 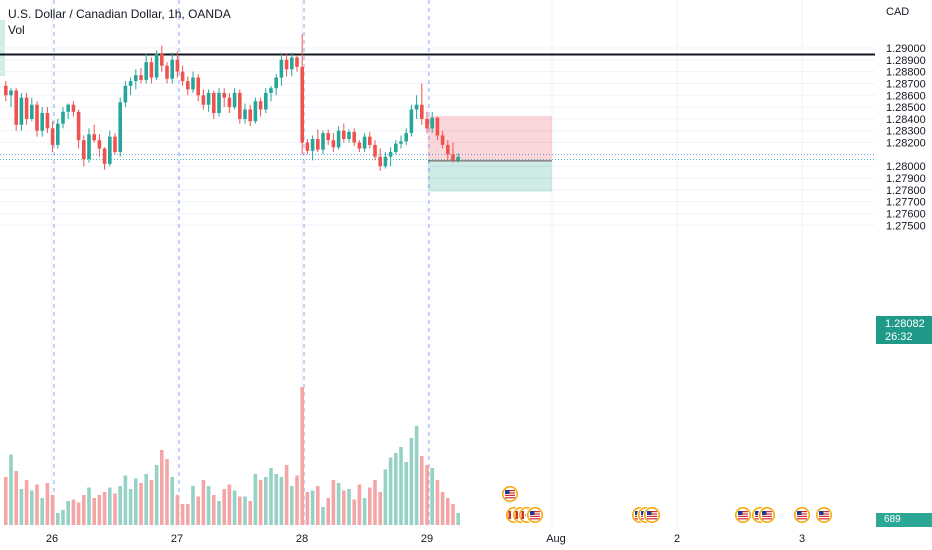 What do you see at coordinates (16, 30) in the screenshot?
I see `volume-indicator-label: Vol` at bounding box center [16, 30].